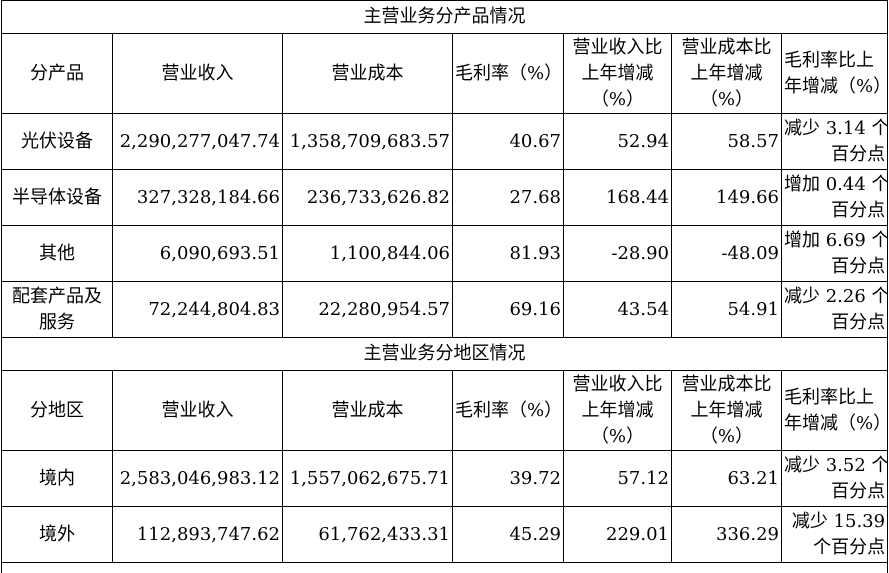  Describe the element at coordinates (835, 74) in the screenshot. I see `product-margin-change-header: 毛利率比上年增减（%）` at that location.